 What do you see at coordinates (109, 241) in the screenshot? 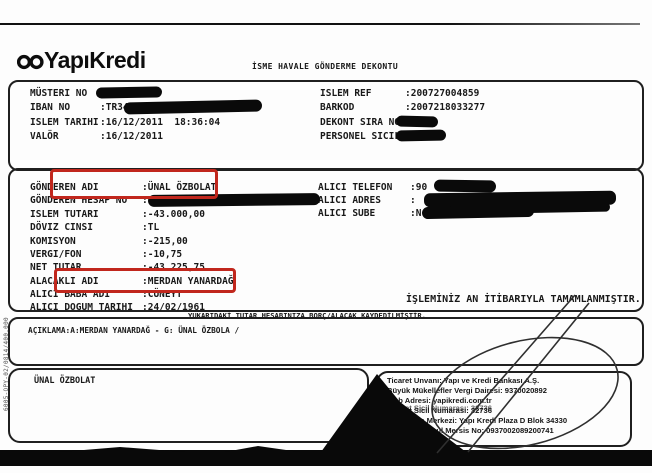
I see `row-komisyon: KOMISYON:-215,00` at bounding box center [109, 241].